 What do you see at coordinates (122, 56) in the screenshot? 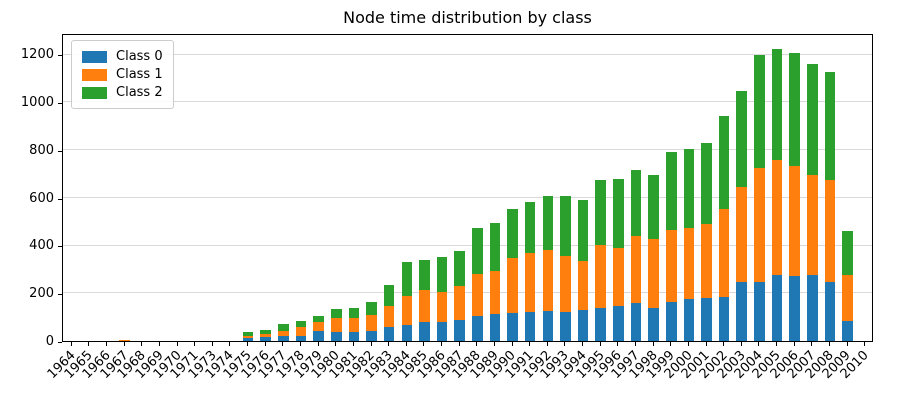
I see `legend-item-class-0: Class 0` at bounding box center [122, 56].